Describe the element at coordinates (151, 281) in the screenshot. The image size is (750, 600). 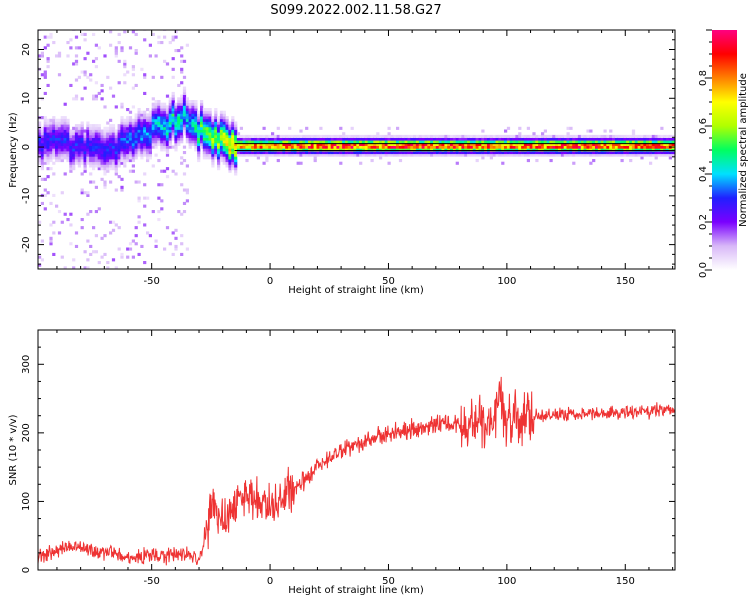
I see `x-tick-label: -50` at that location.